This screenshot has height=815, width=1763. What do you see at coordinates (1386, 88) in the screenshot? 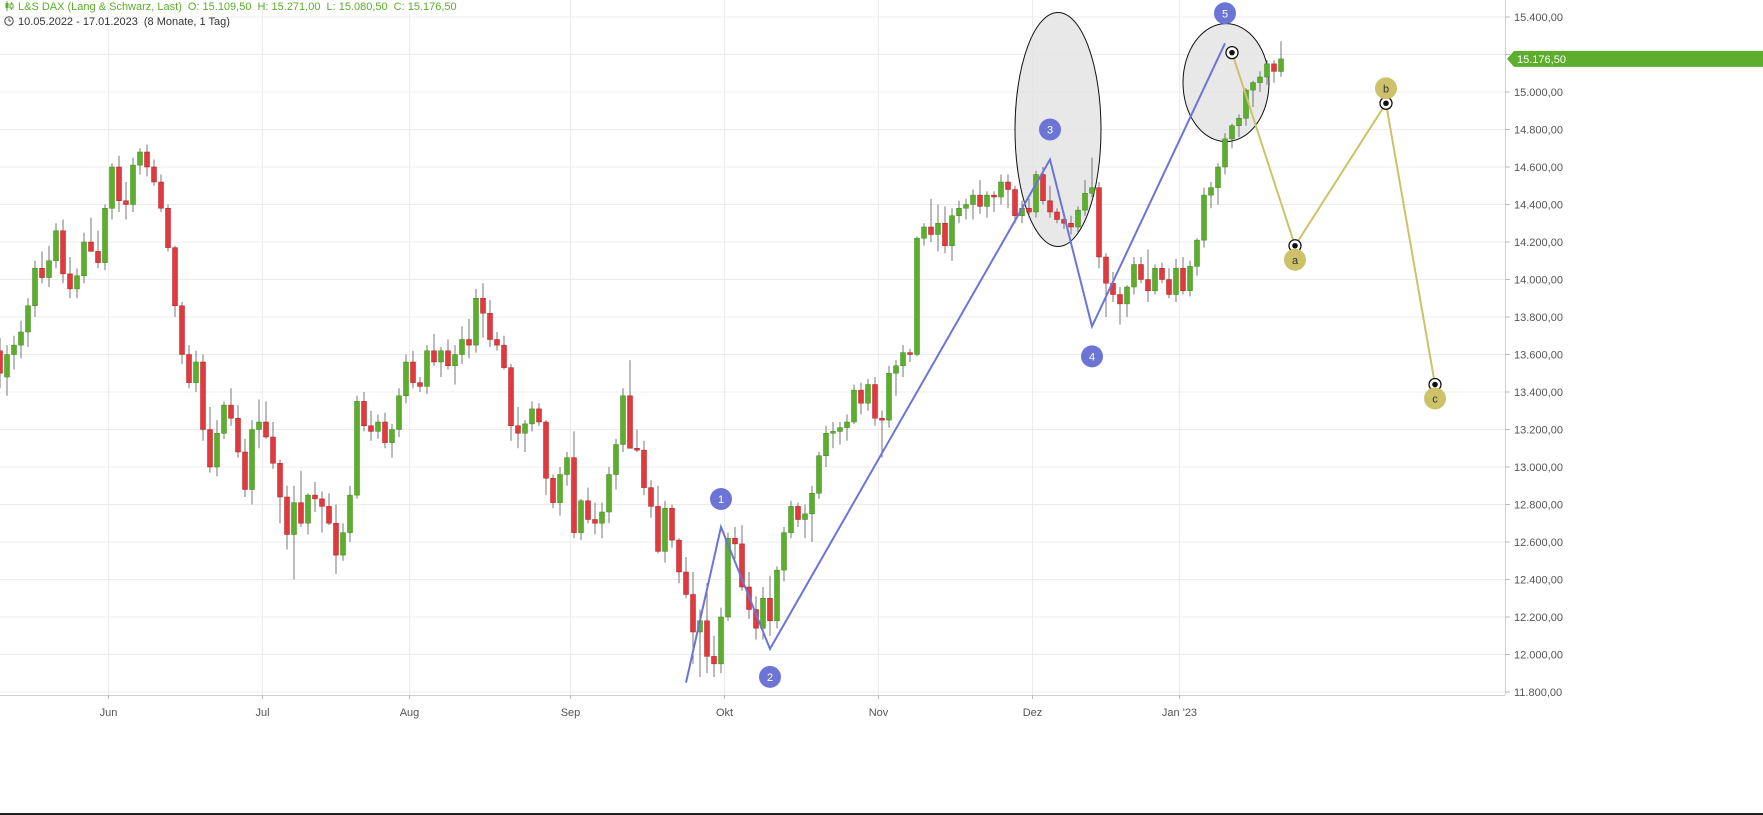
I see `wave-label-b` at bounding box center [1386, 88].